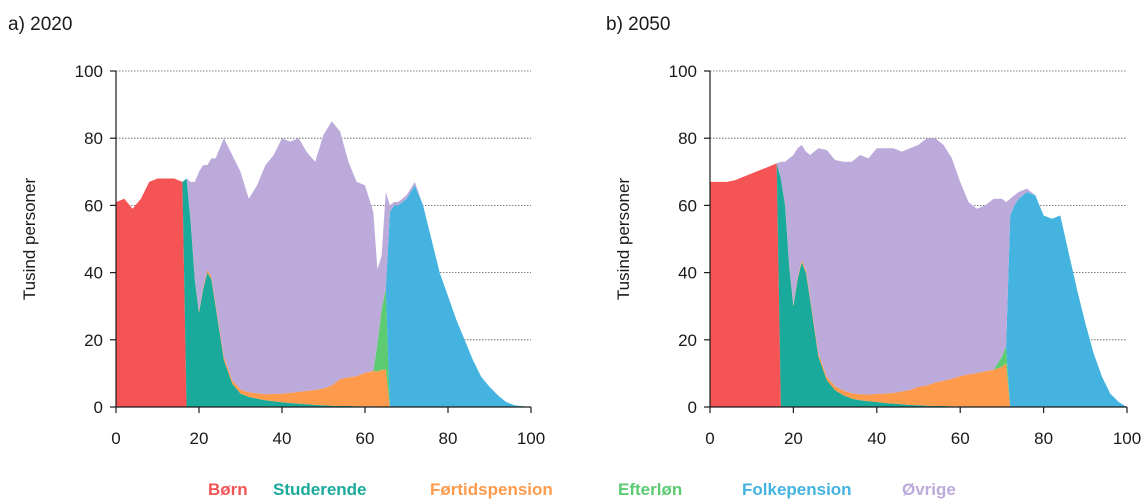  What do you see at coordinates (491, 489) in the screenshot?
I see `legend-item-fortidspension: Førtidspension` at bounding box center [491, 489].